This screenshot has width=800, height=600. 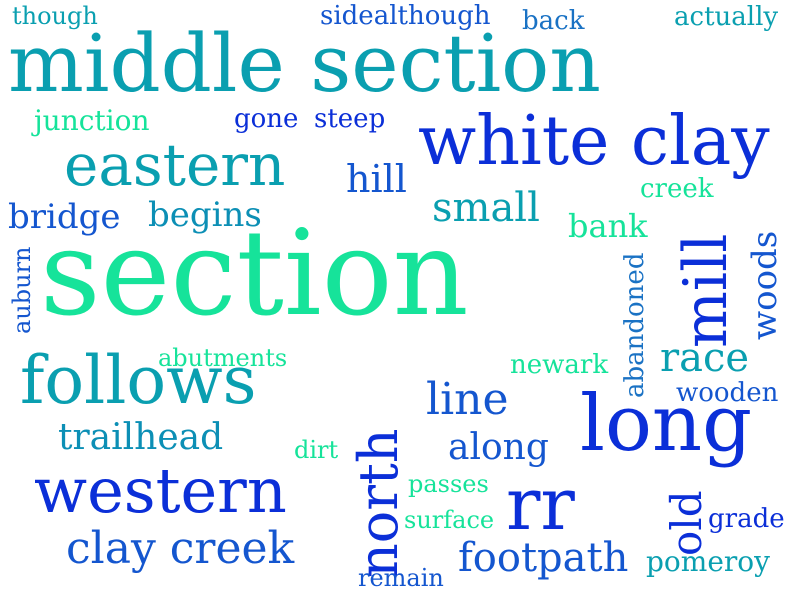 What do you see at coordinates (449, 520) in the screenshot?
I see `word-surface: surface` at bounding box center [449, 520].